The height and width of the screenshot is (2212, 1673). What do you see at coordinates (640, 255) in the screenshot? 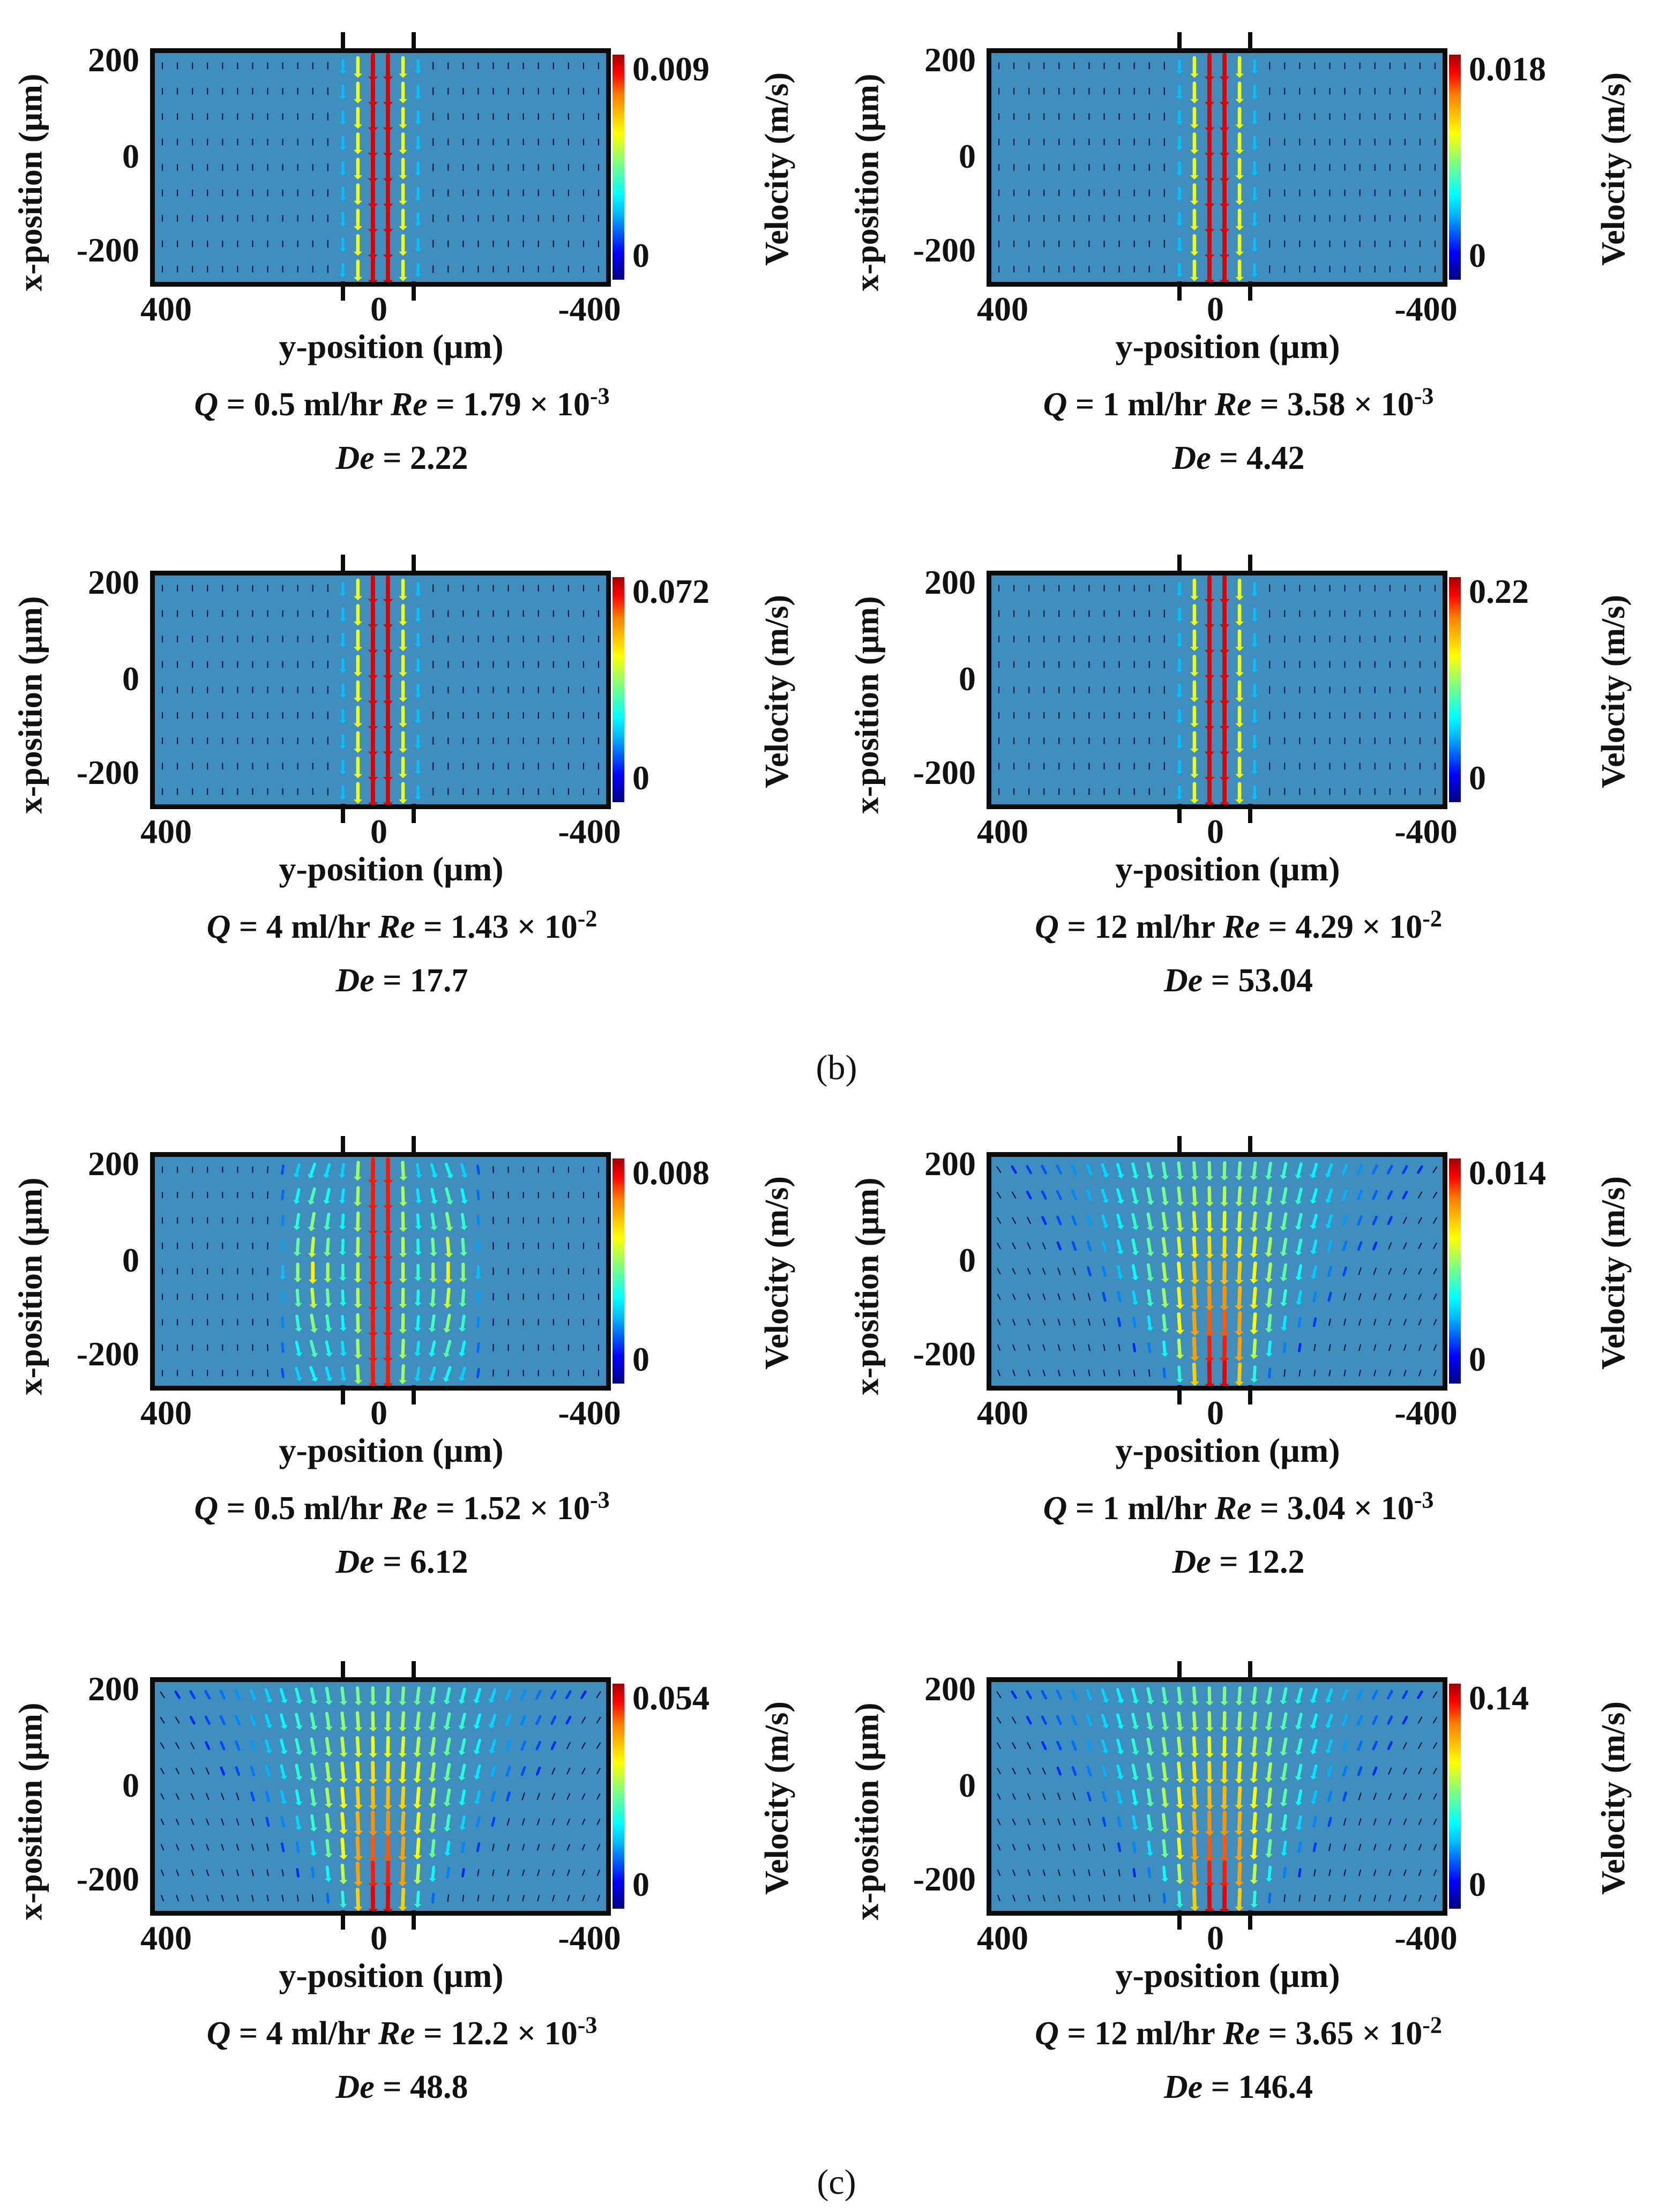
I see `colorbar-min: 0` at bounding box center [640, 255].